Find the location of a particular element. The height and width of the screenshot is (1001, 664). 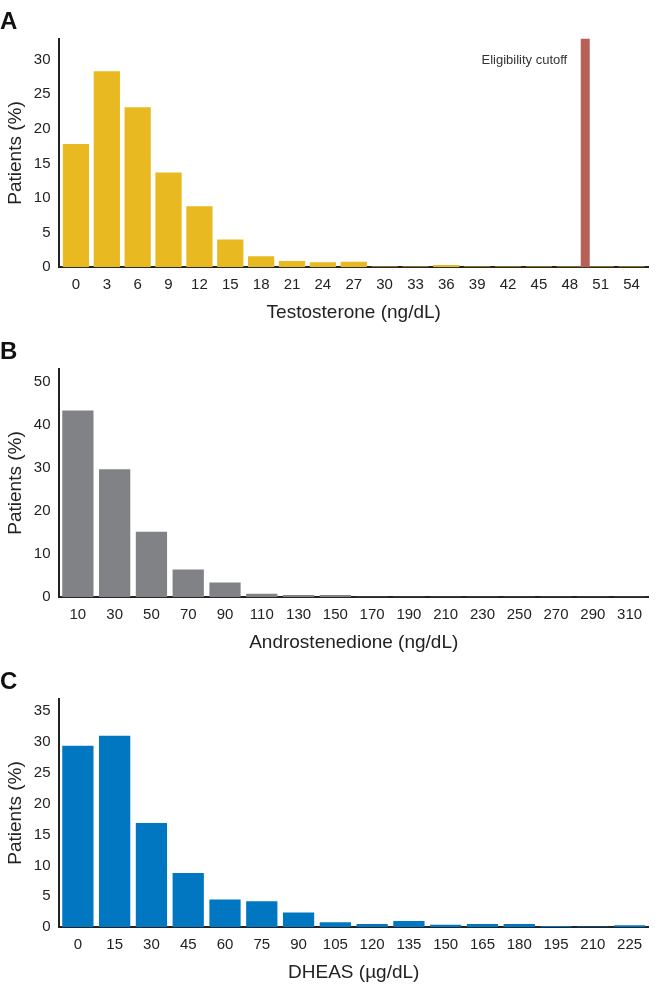

y-tick-label: 40 is located at coordinates (42, 423).